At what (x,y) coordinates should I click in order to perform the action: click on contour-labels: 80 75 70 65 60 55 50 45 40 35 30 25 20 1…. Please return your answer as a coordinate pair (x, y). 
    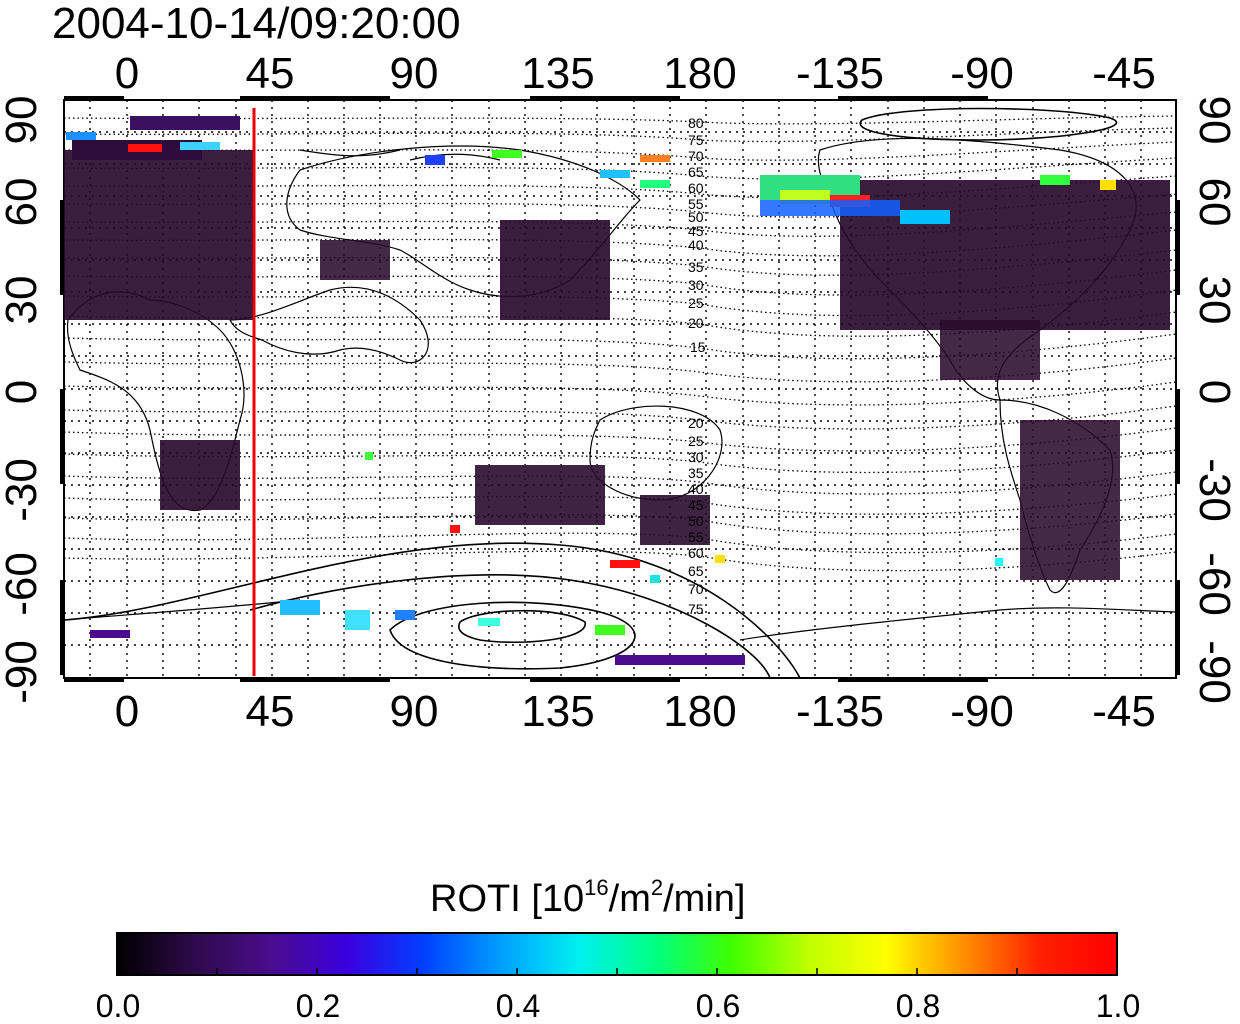
    Looking at the image, I should click on (697, 366).